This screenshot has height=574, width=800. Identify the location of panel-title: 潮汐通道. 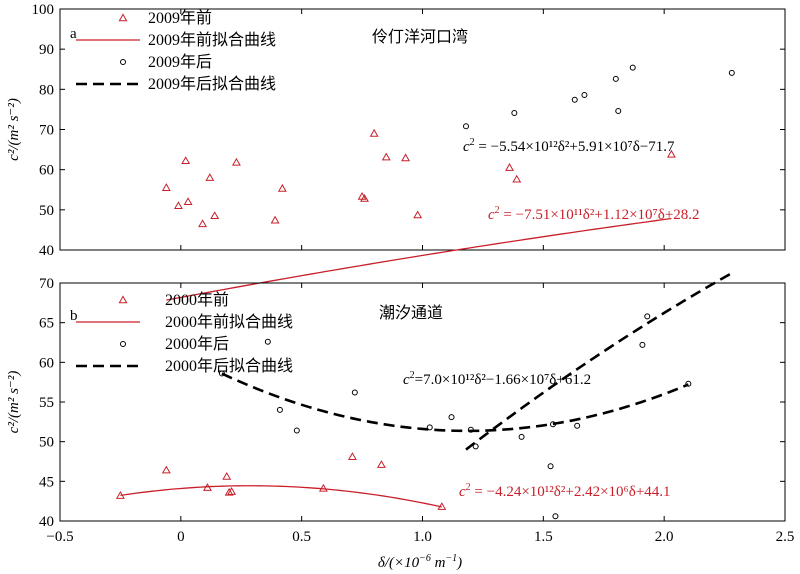
(411, 313).